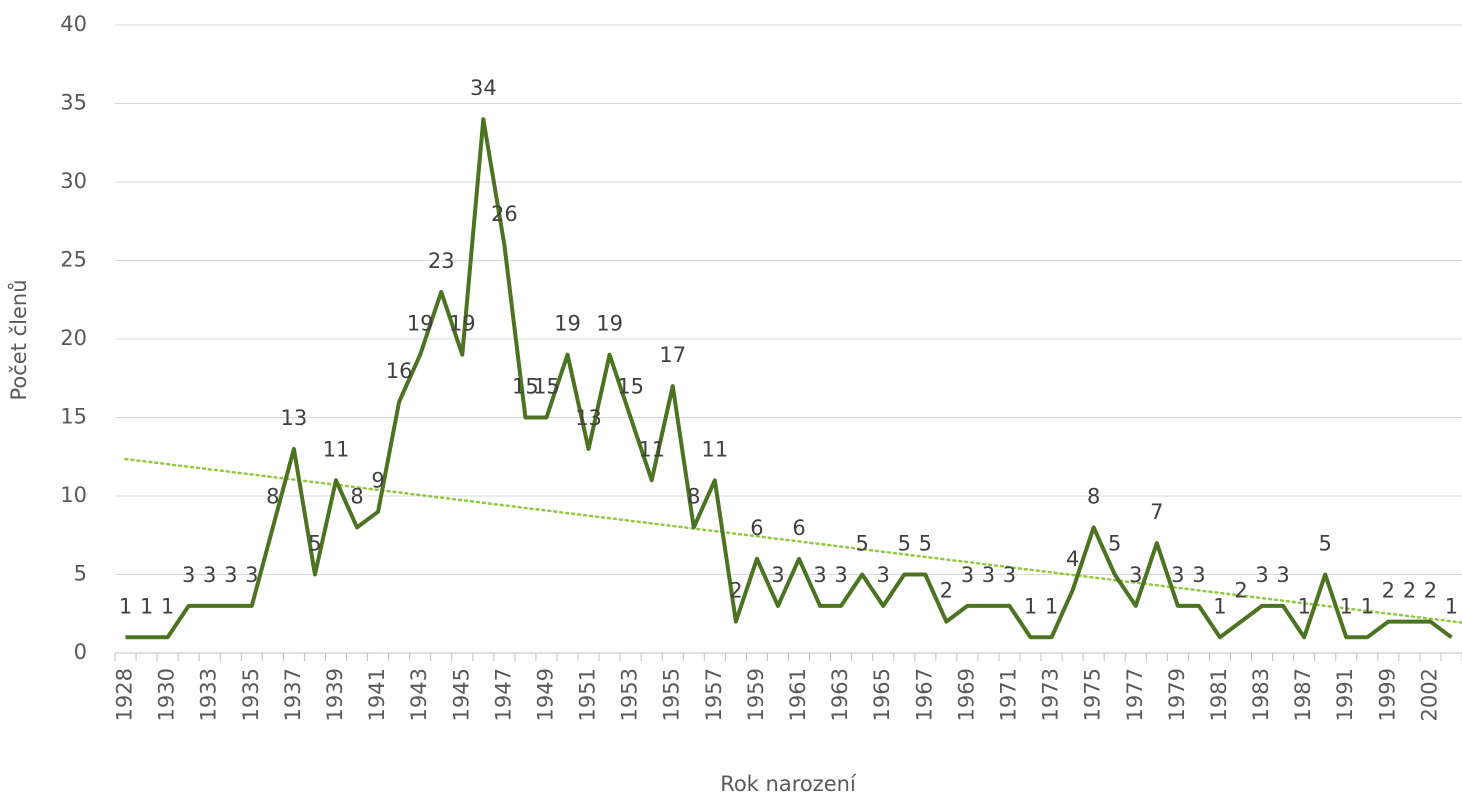 The image size is (1462, 801). Describe the element at coordinates (335, 694) in the screenshot. I see `x-tick-label: 1939` at that location.